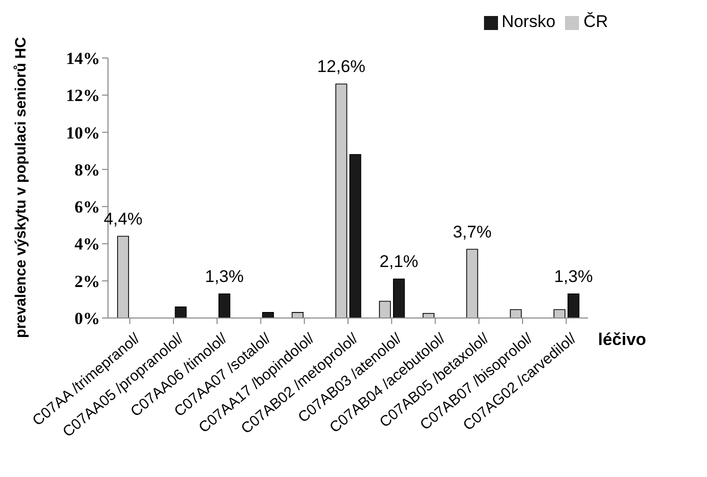 The width and height of the screenshot is (707, 477). Describe the element at coordinates (595, 21) in the screenshot. I see `legend-label: ČR` at that location.